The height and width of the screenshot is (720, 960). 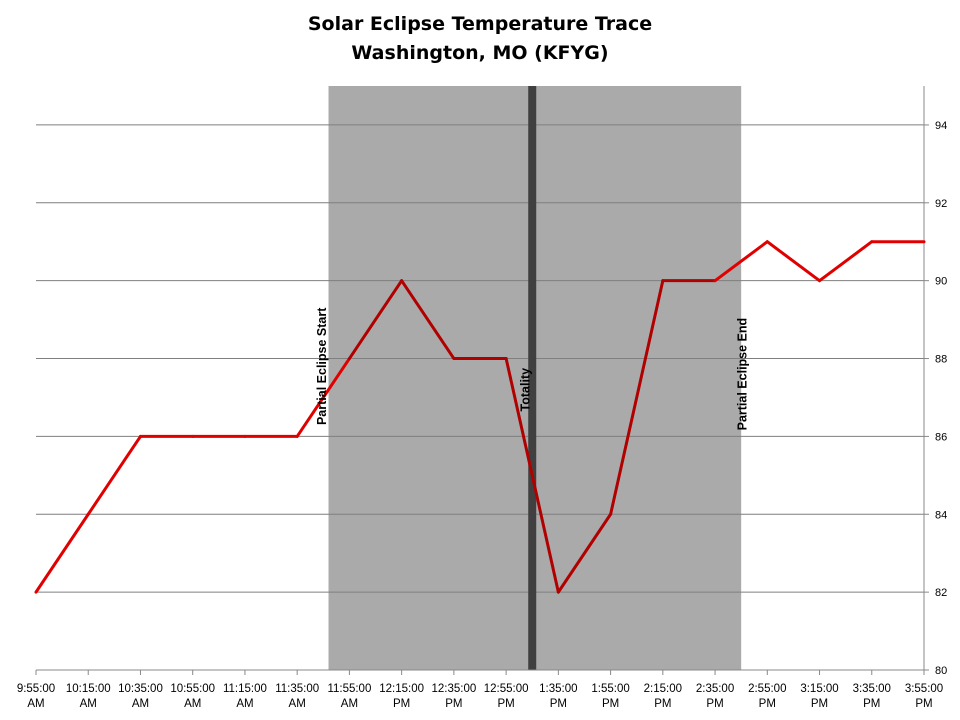 What do you see at coordinates (558, 696) in the screenshot?
I see `x-tick-label: 1:35:00 PM` at bounding box center [558, 696].